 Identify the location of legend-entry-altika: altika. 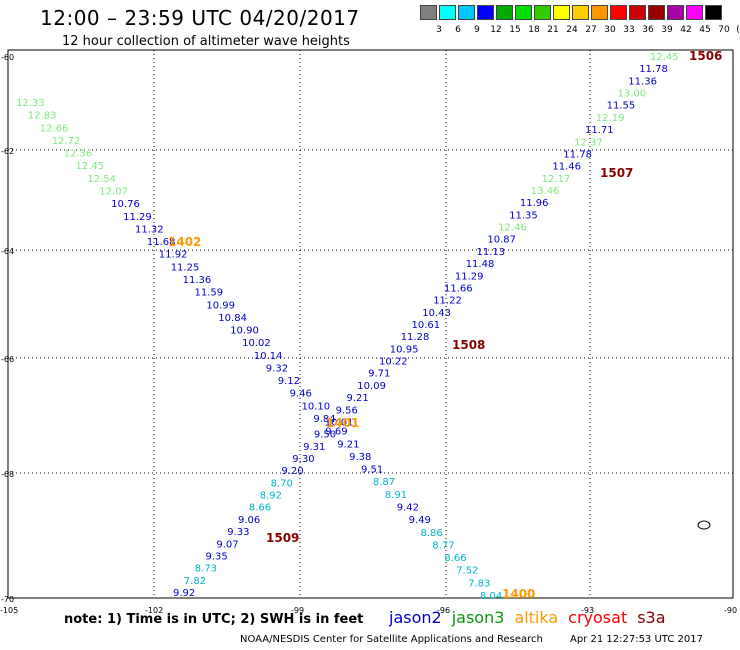
(536, 617).